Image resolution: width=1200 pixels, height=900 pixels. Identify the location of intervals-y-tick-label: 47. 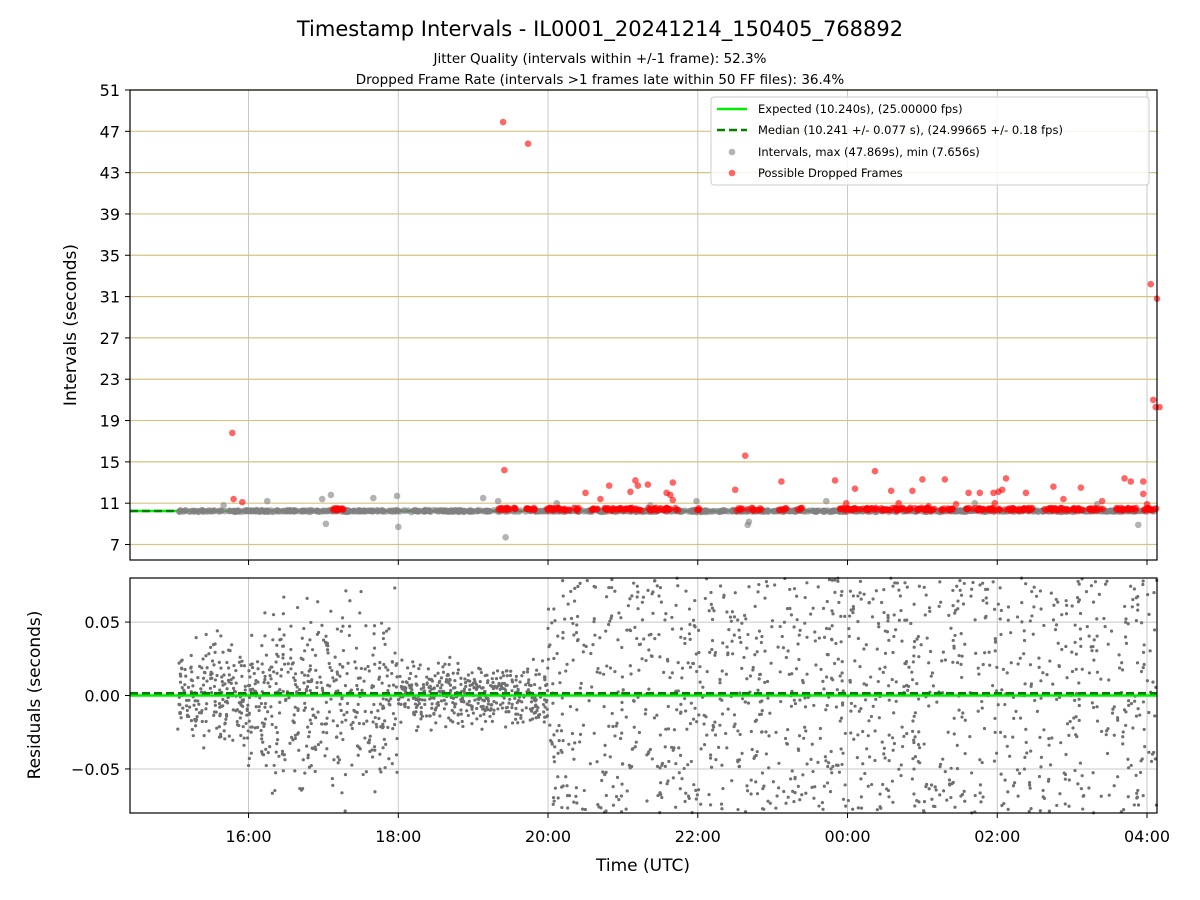
(110, 131).